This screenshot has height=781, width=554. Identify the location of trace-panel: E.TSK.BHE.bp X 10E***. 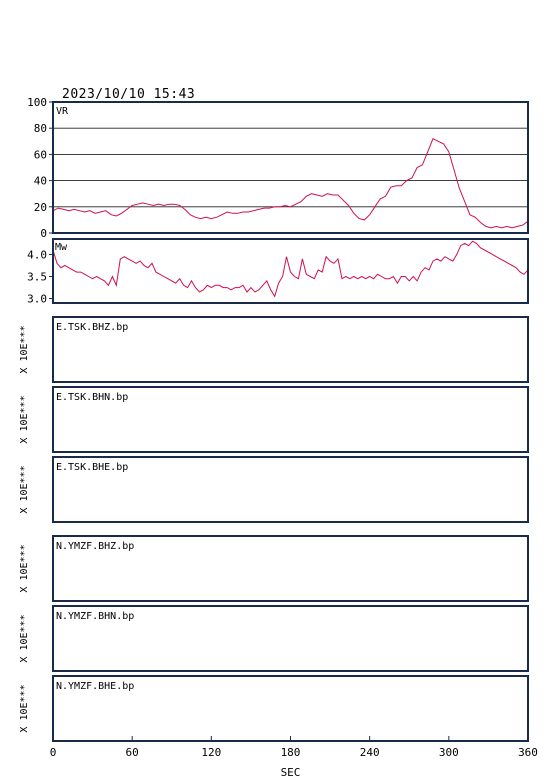
(274, 489).